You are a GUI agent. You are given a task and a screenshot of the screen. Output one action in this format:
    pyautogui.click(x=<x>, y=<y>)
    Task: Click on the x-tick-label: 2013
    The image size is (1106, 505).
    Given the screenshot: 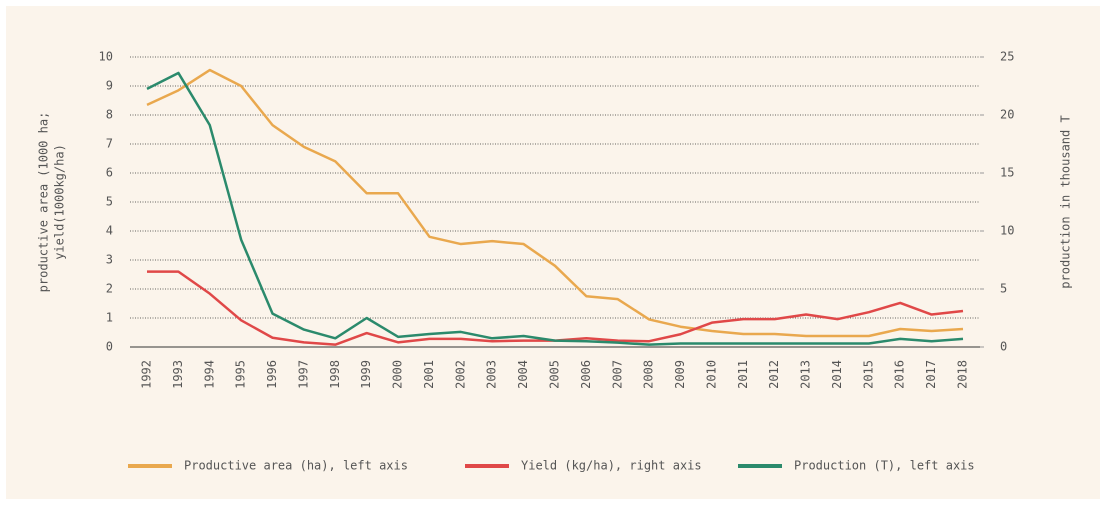 What is the action you would take?
    pyautogui.click(x=806, y=374)
    